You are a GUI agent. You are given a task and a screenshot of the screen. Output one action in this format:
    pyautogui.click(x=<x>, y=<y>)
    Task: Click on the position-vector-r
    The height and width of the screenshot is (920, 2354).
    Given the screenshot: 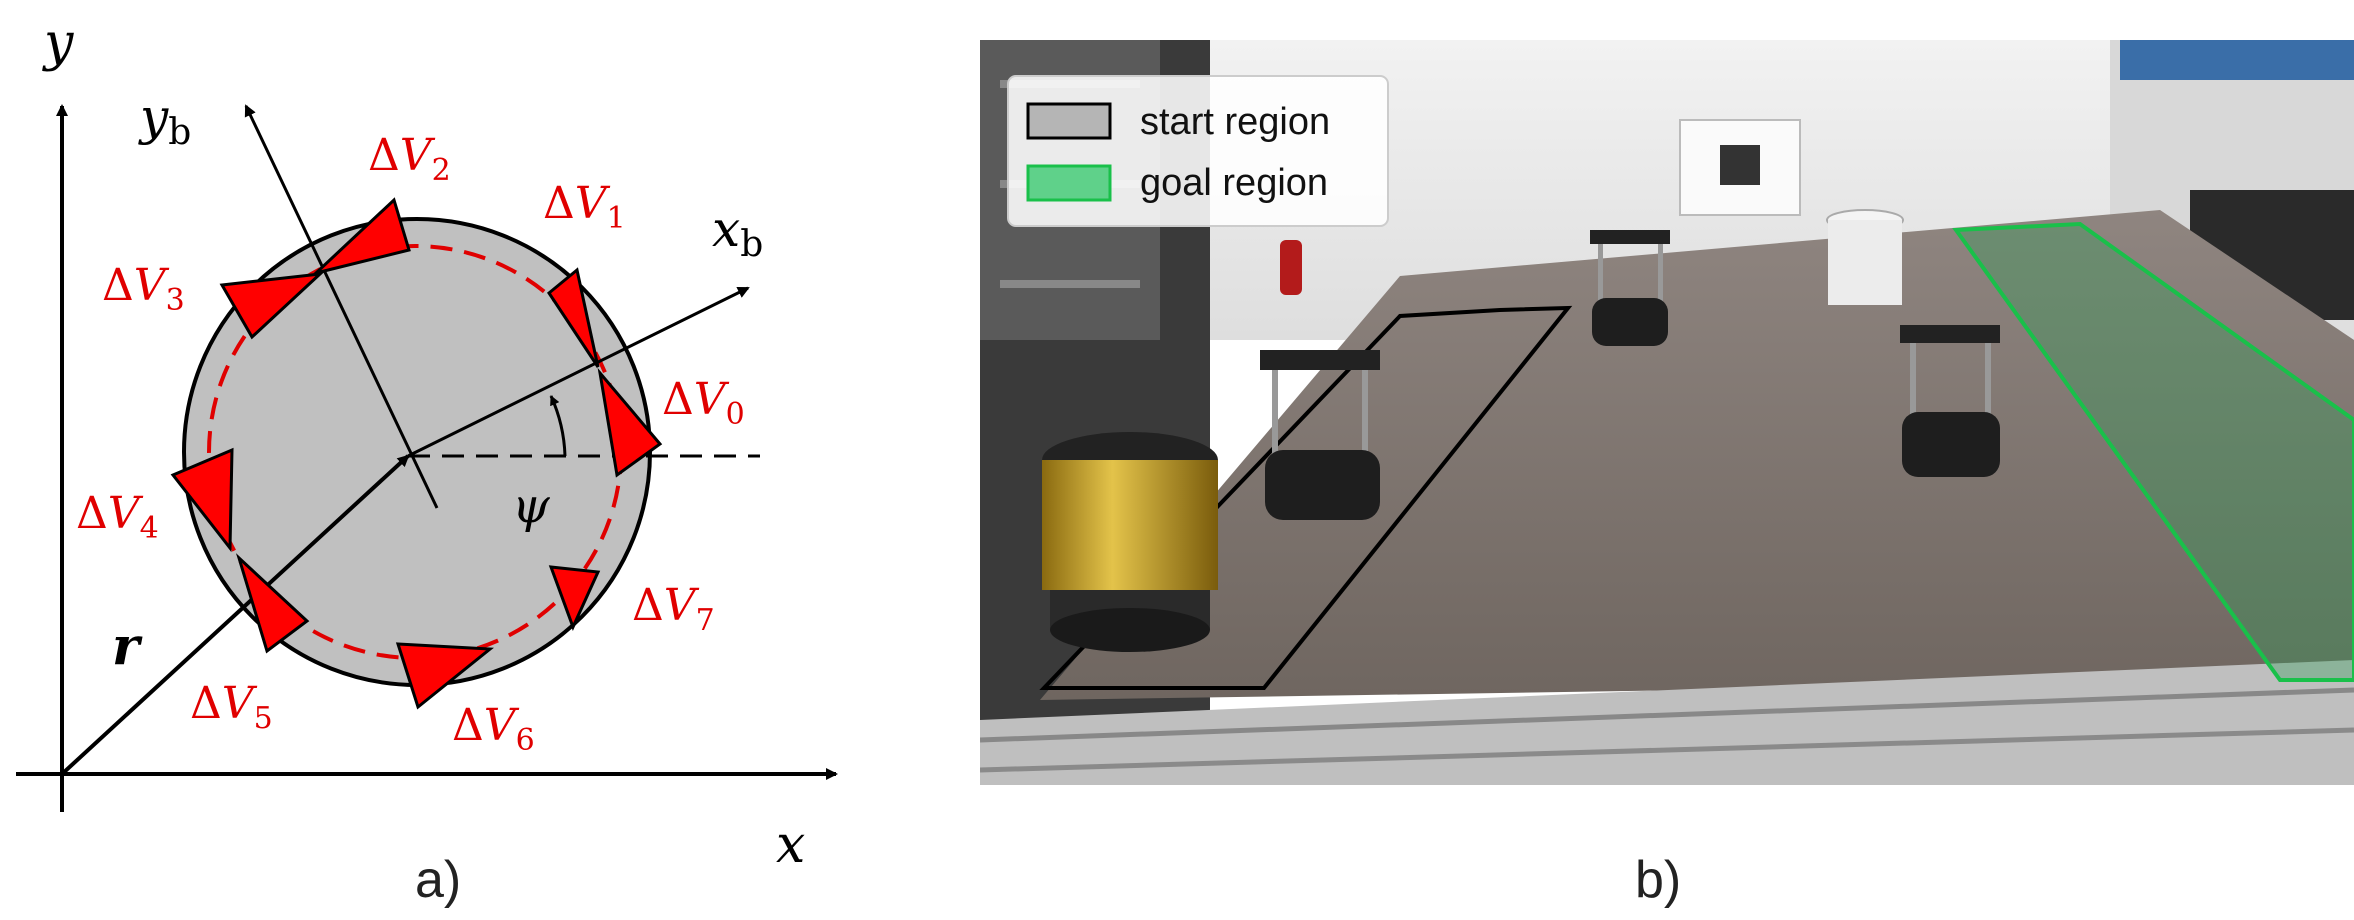 What is the action you would take?
    pyautogui.click(x=235, y=615)
    